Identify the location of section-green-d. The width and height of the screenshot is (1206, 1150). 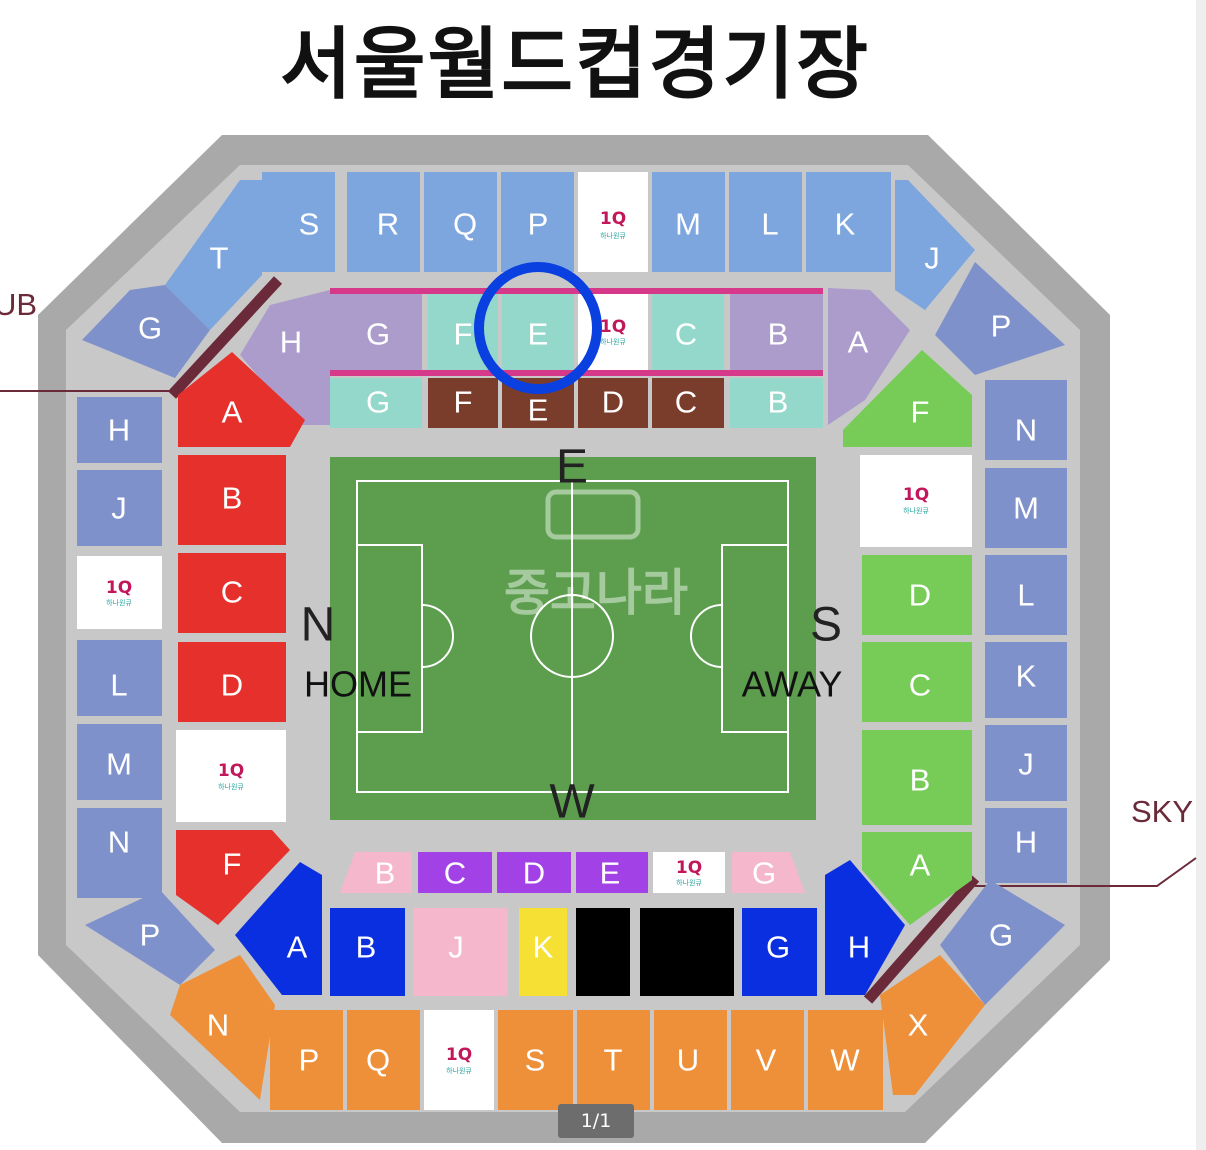
(917, 595).